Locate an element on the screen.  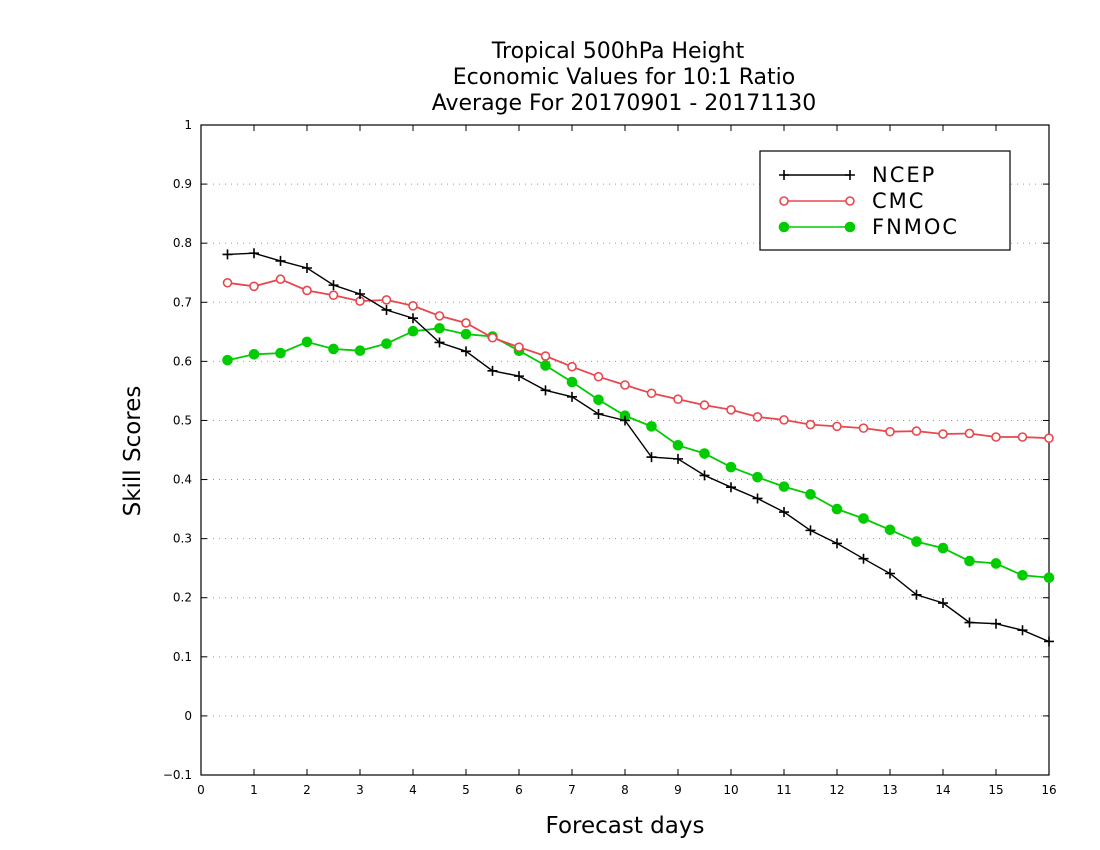
y-tick-label: 0.7 is located at coordinates (182, 302).